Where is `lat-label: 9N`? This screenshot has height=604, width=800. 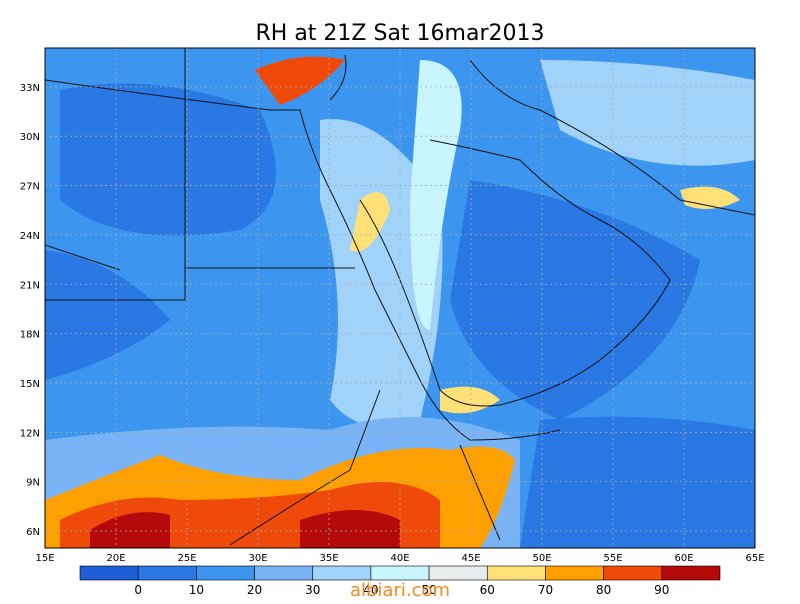 lat-label: 9N is located at coordinates (33, 483).